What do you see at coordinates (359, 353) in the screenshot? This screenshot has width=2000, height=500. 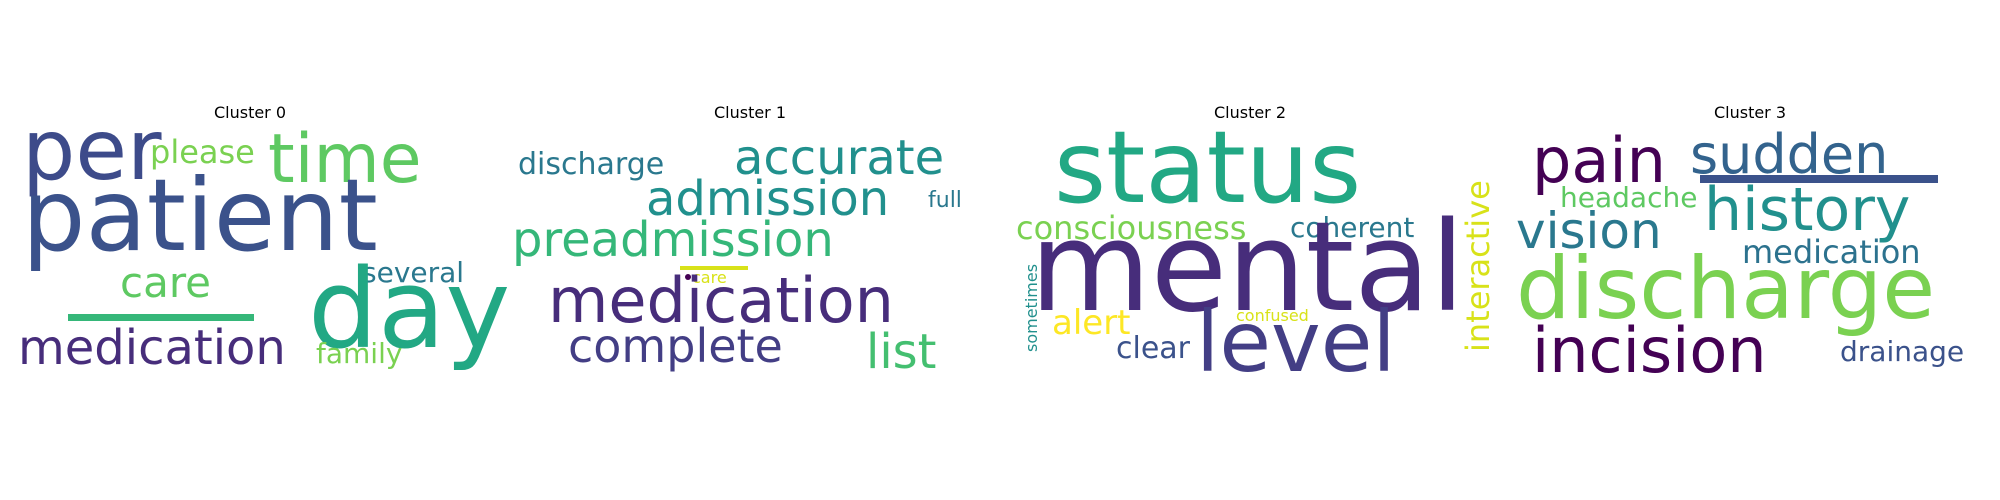 I see `word: family` at bounding box center [359, 353].